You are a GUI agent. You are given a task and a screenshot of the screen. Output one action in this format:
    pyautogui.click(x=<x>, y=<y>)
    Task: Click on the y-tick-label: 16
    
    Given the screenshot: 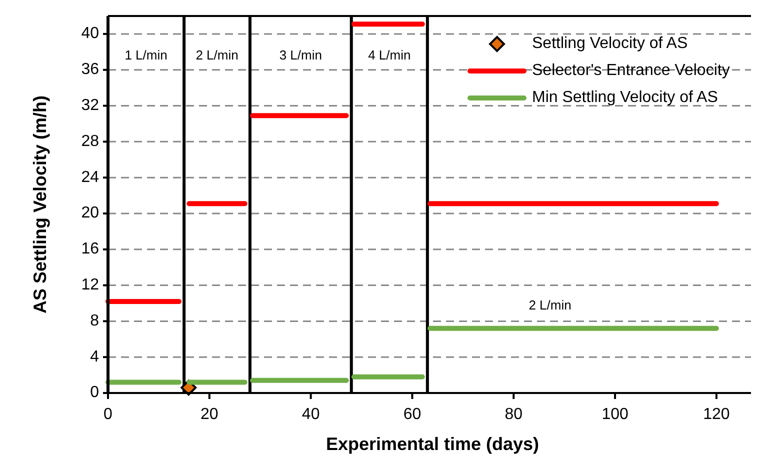 What is the action you would take?
    pyautogui.click(x=90, y=249)
    